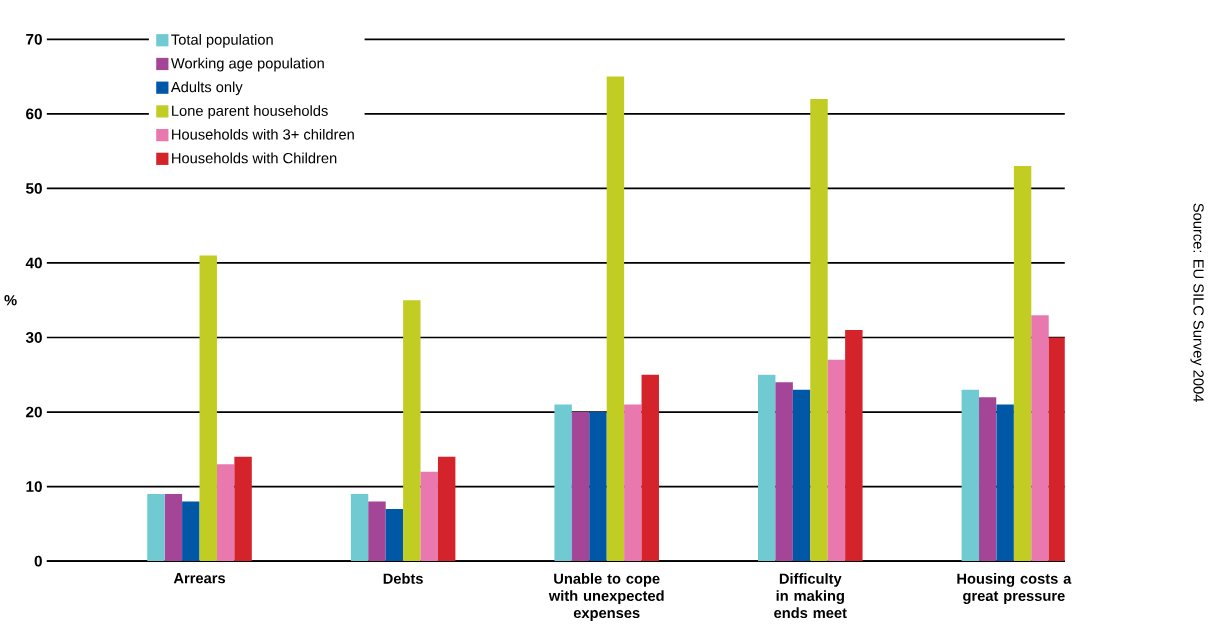 This screenshot has width=1209, height=625. What do you see at coordinates (254, 158) in the screenshot?
I see `legend-label: Households with Children` at bounding box center [254, 158].